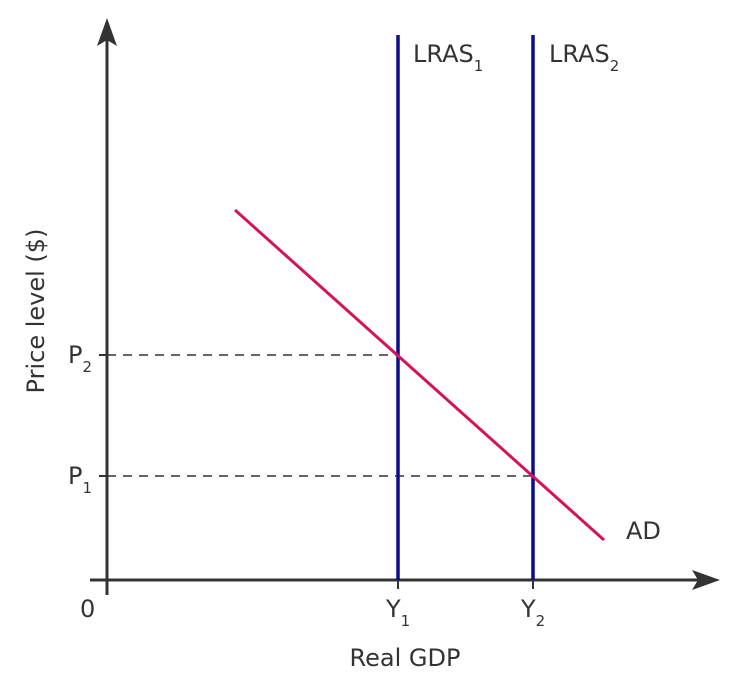 The image size is (734, 693). Describe the element at coordinates (80, 358) in the screenshot. I see `p2-label: P2` at that location.